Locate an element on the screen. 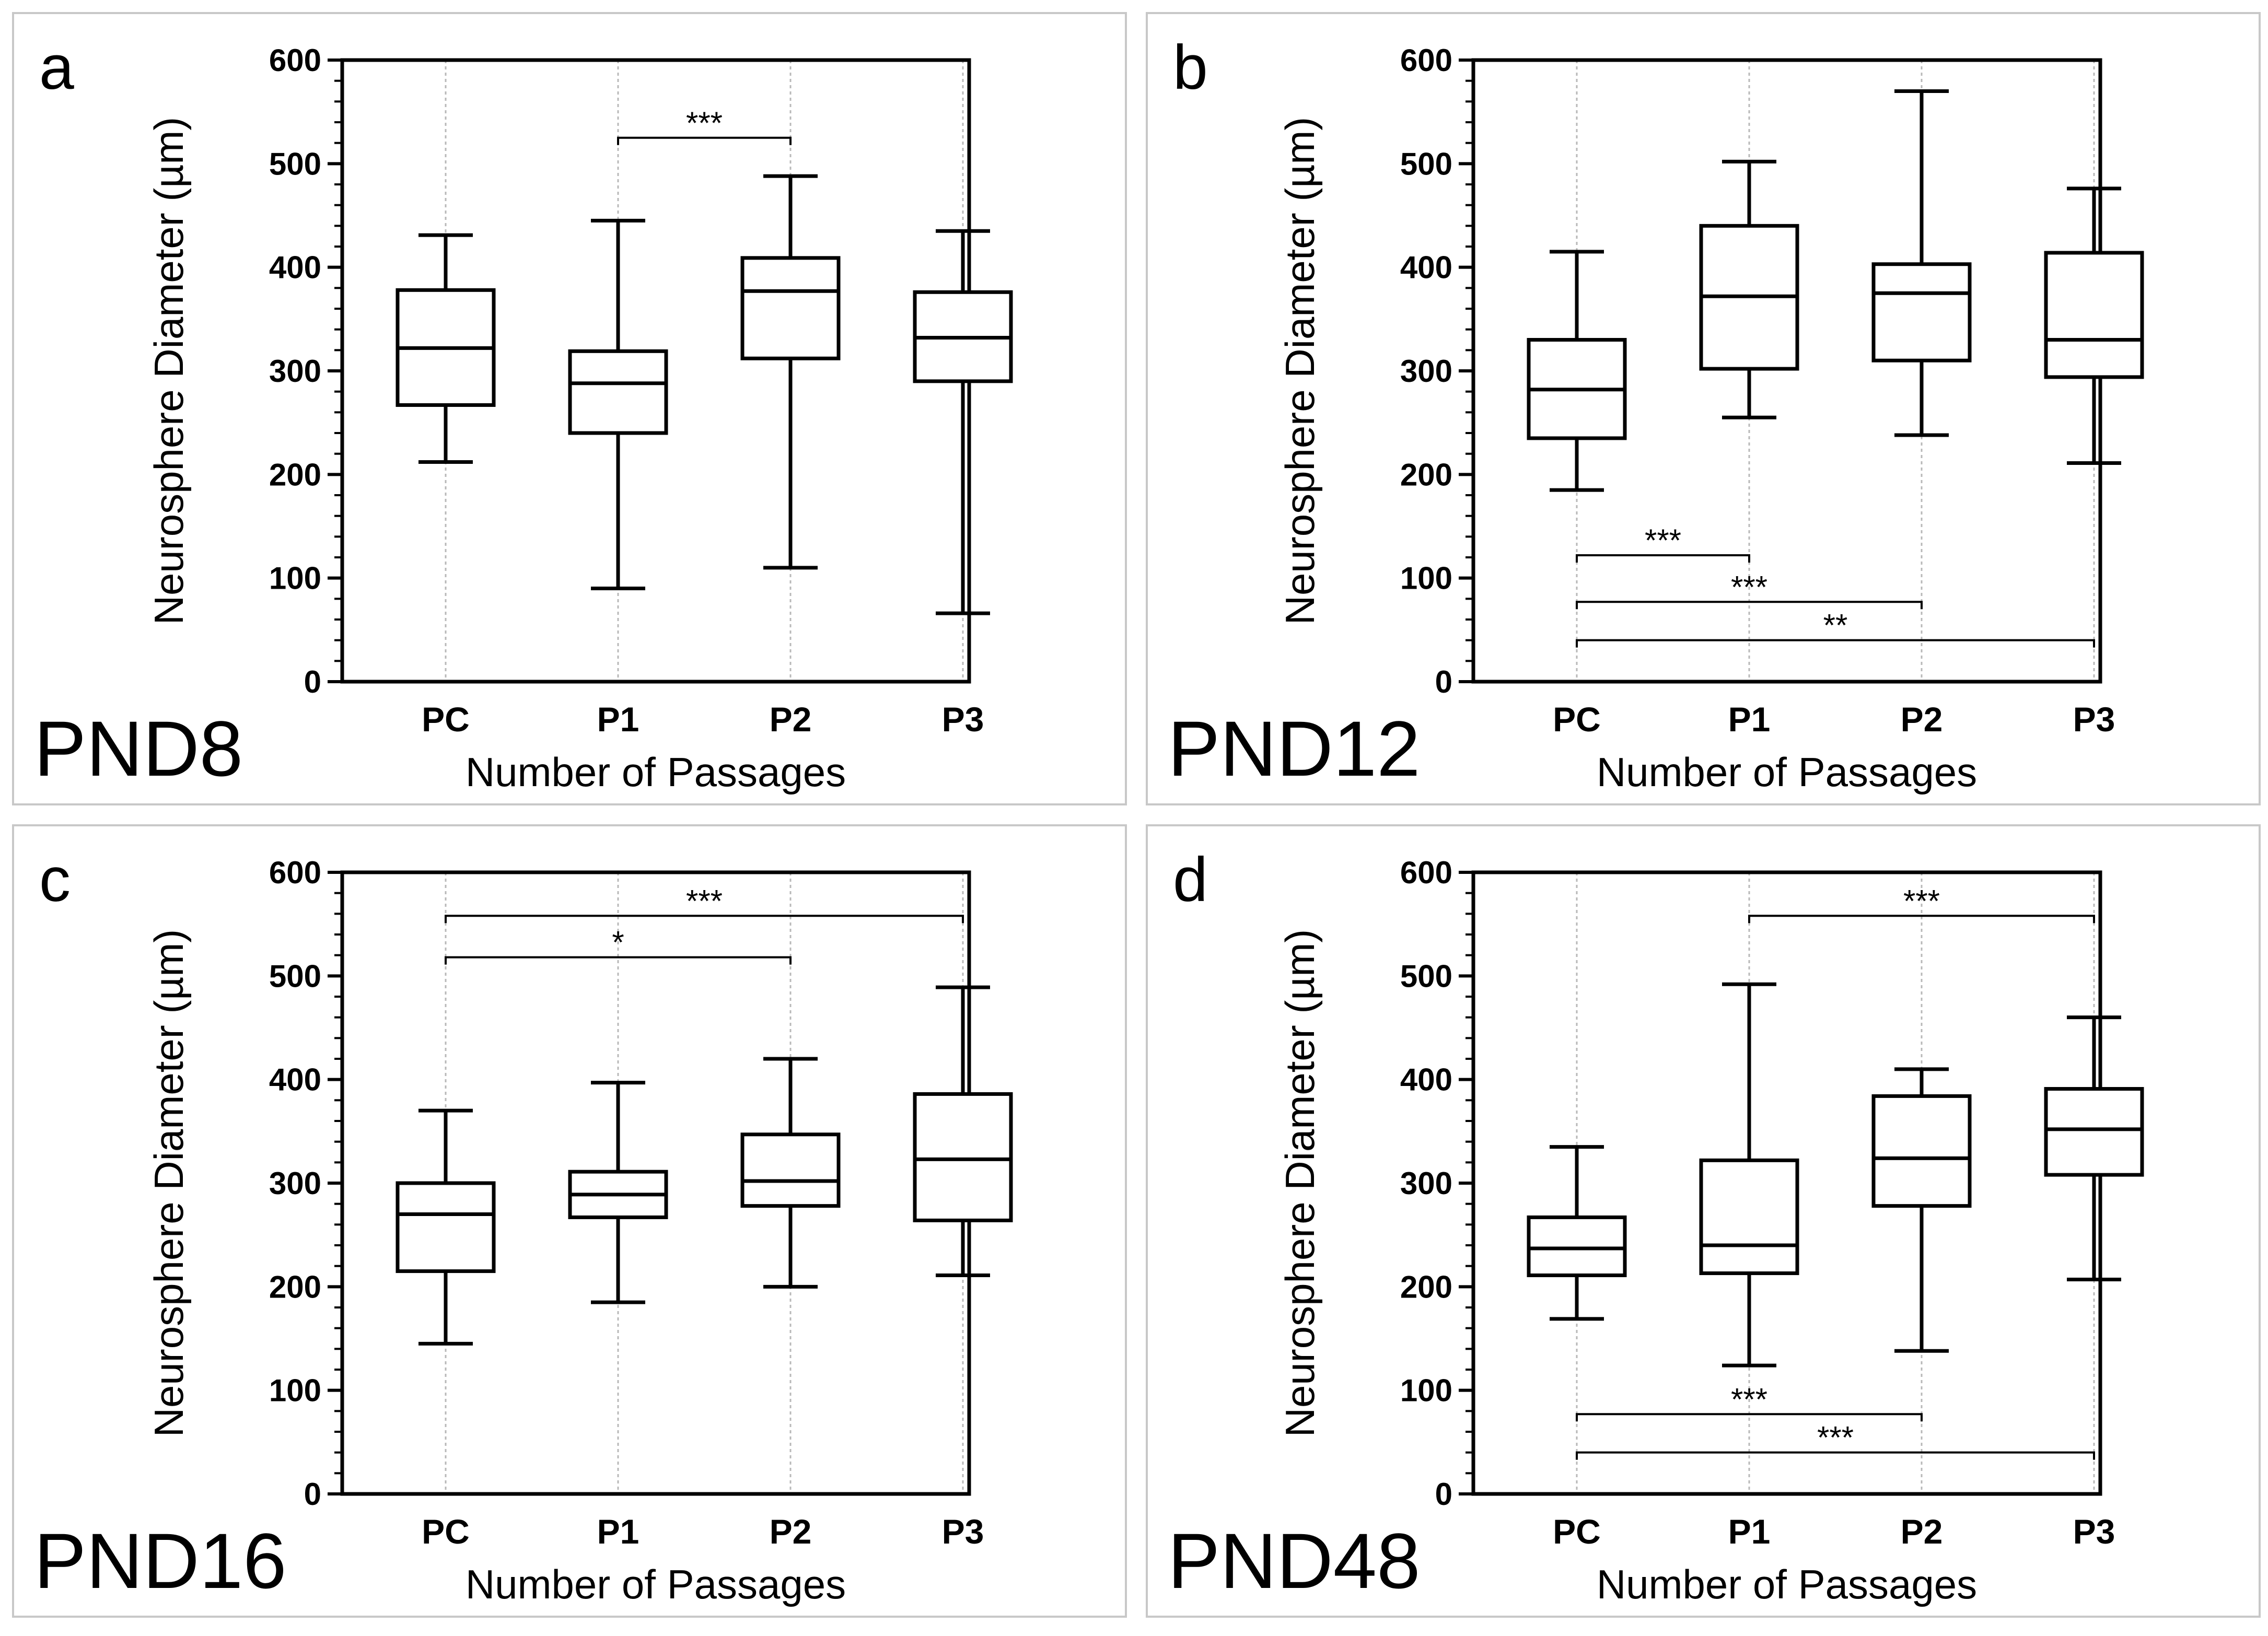  significance-label: * is located at coordinates (618, 942).